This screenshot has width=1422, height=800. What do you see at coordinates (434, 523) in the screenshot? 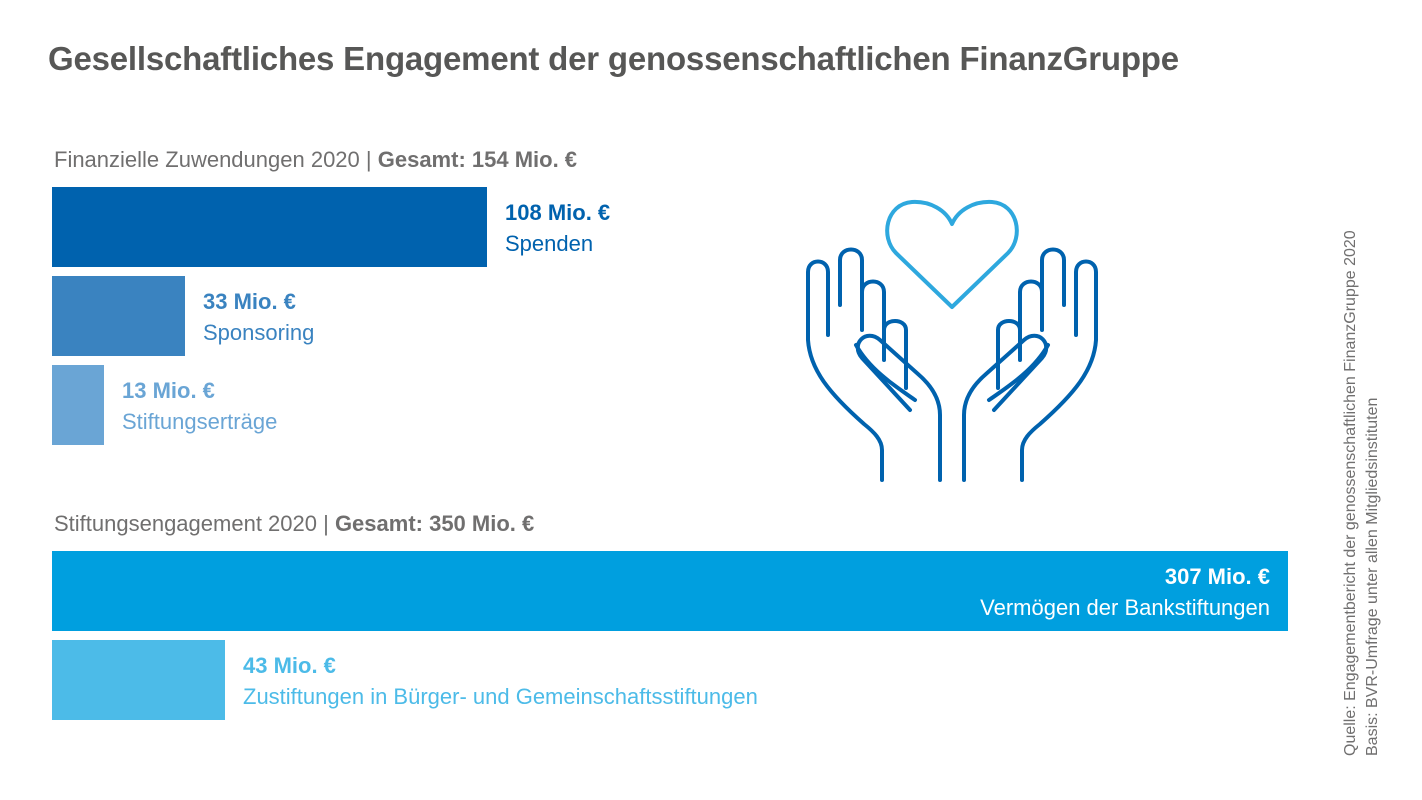
I see `section-total: Gesamt: 350 Mio. €` at bounding box center [434, 523].